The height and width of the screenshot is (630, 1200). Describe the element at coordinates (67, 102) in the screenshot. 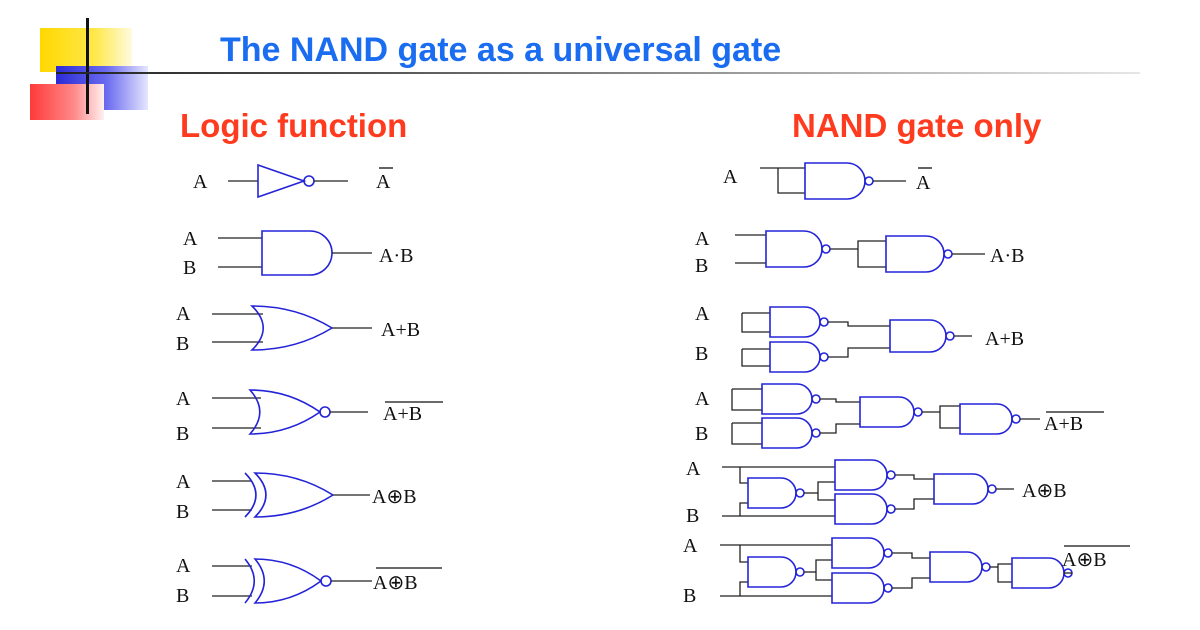

I see `decor-red-square` at that location.